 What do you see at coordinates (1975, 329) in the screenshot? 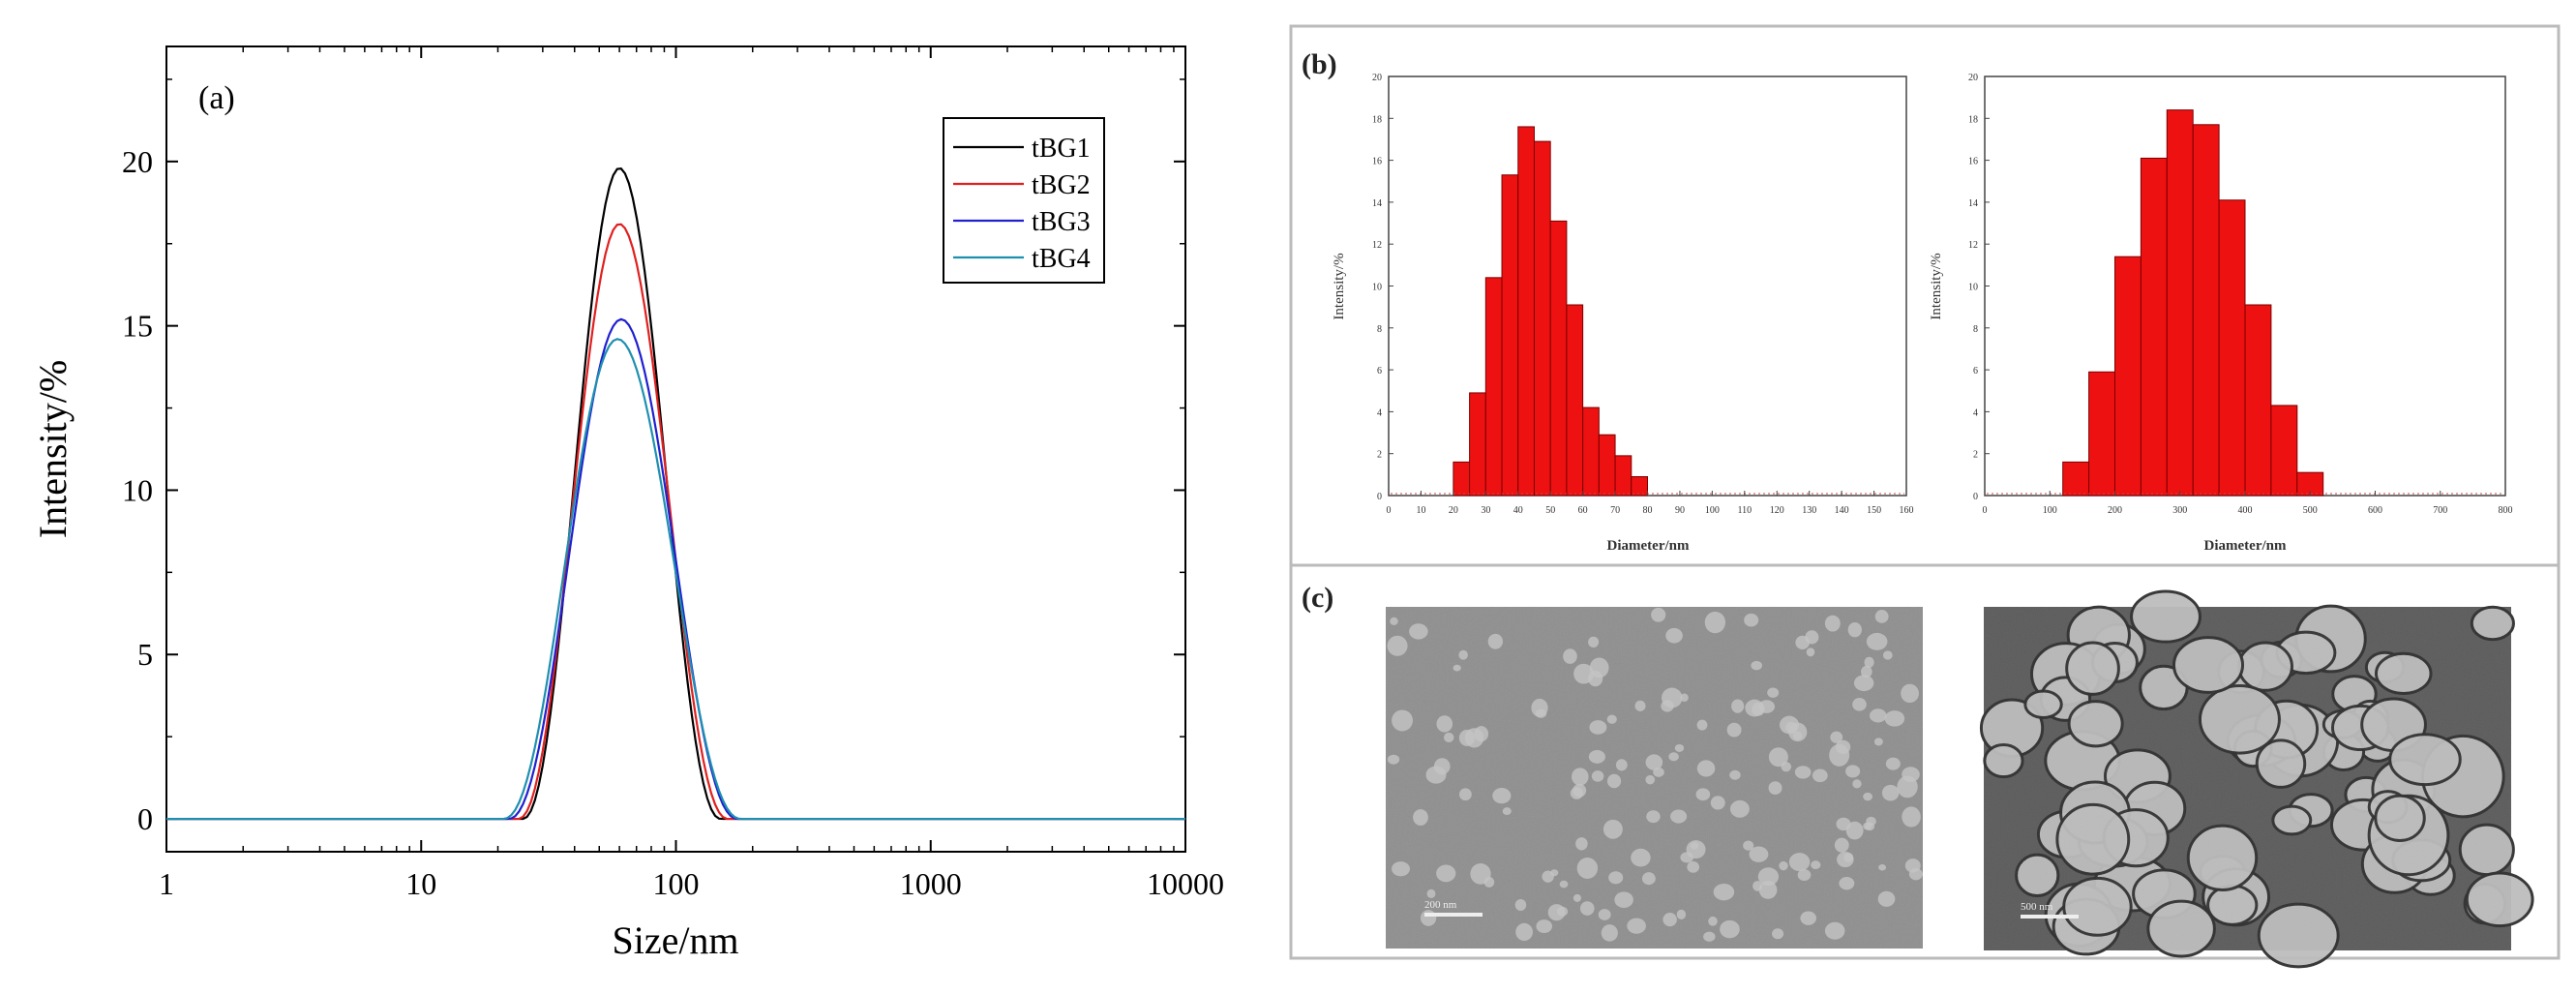
I see `y-tick-label: 8` at bounding box center [1975, 329].